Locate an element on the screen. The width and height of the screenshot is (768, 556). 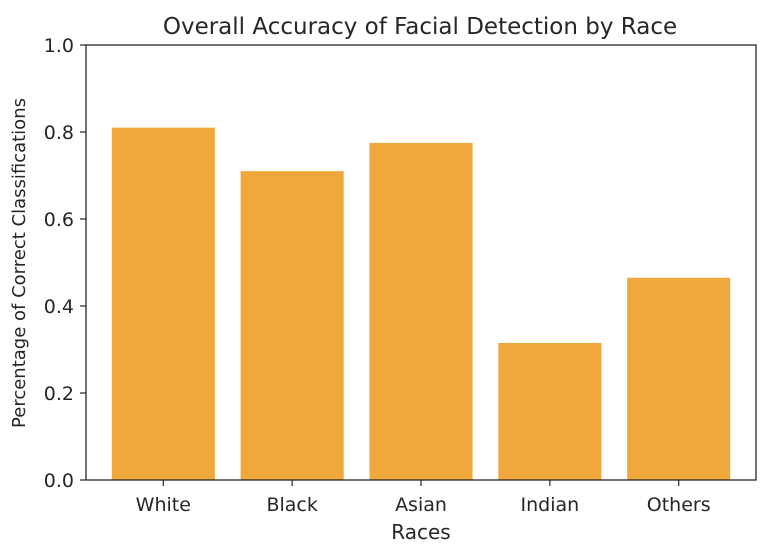
y-tick-label: 0.6 is located at coordinates (59, 220).